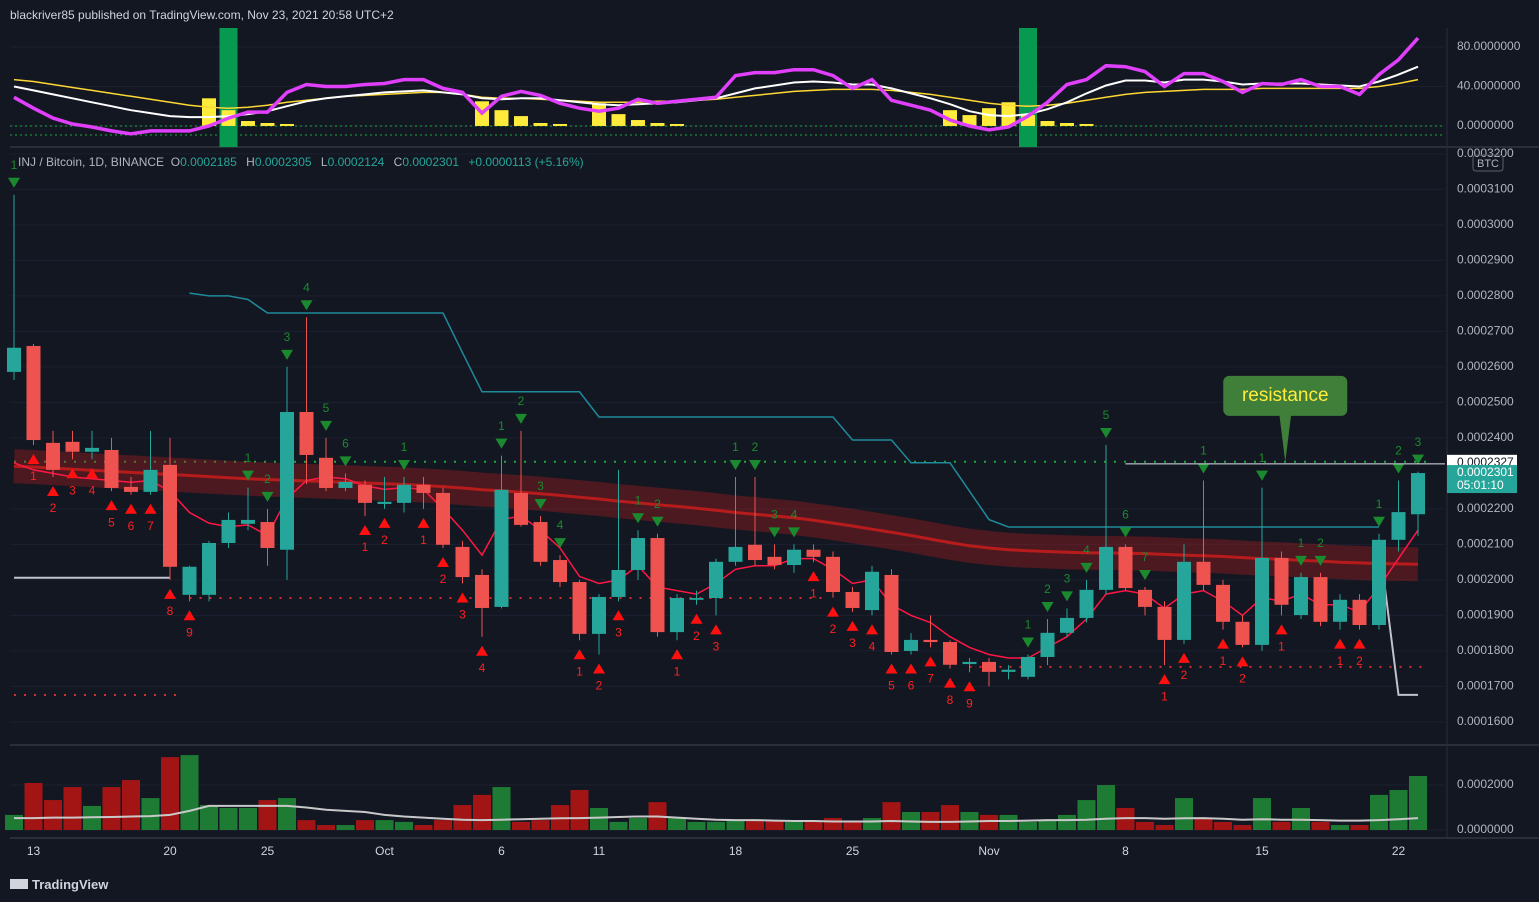  Describe the element at coordinates (1145, 557) in the screenshot. I see `td-count: 7` at that location.